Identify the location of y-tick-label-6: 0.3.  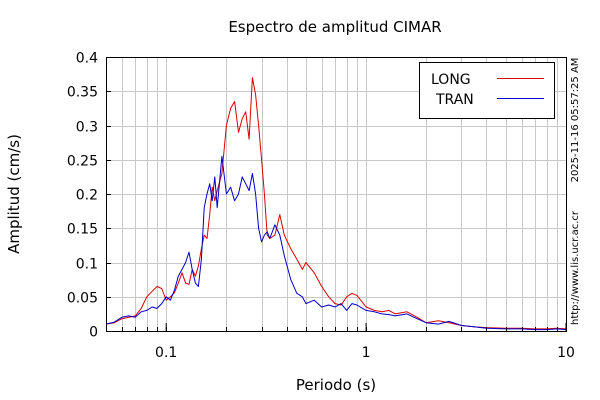
(87, 128).